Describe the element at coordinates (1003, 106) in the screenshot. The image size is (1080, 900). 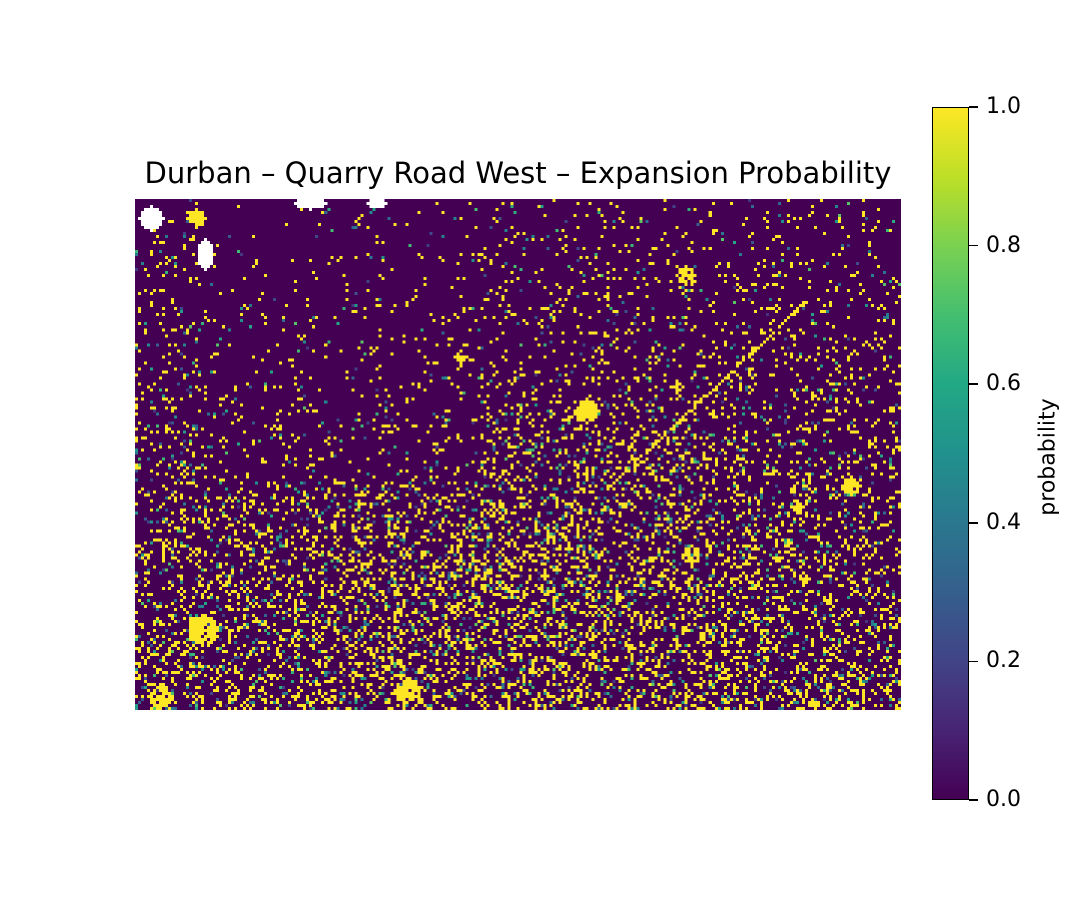
I see `colorbar-tick-label: 1.0` at that location.